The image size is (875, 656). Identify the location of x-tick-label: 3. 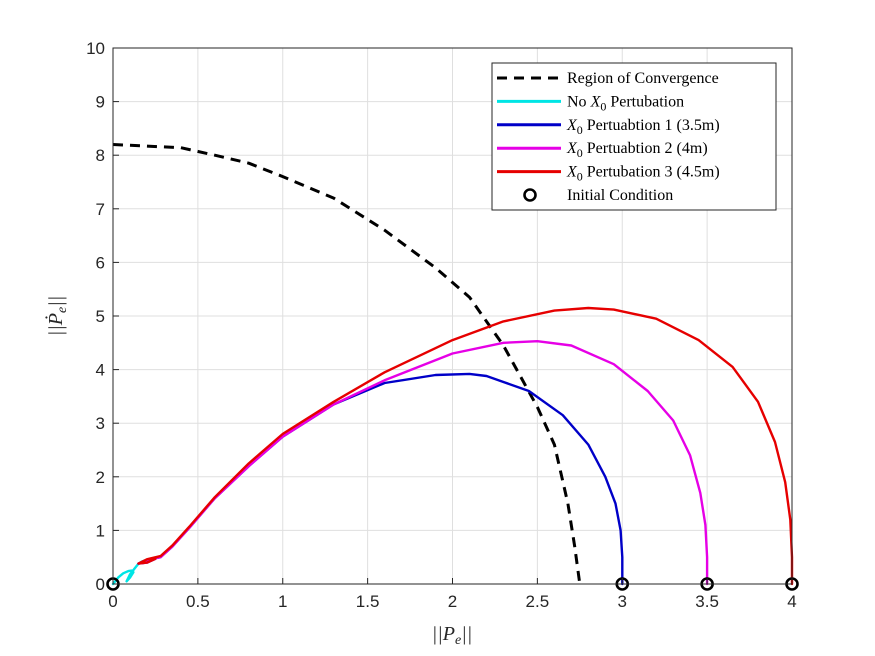
(622, 601).